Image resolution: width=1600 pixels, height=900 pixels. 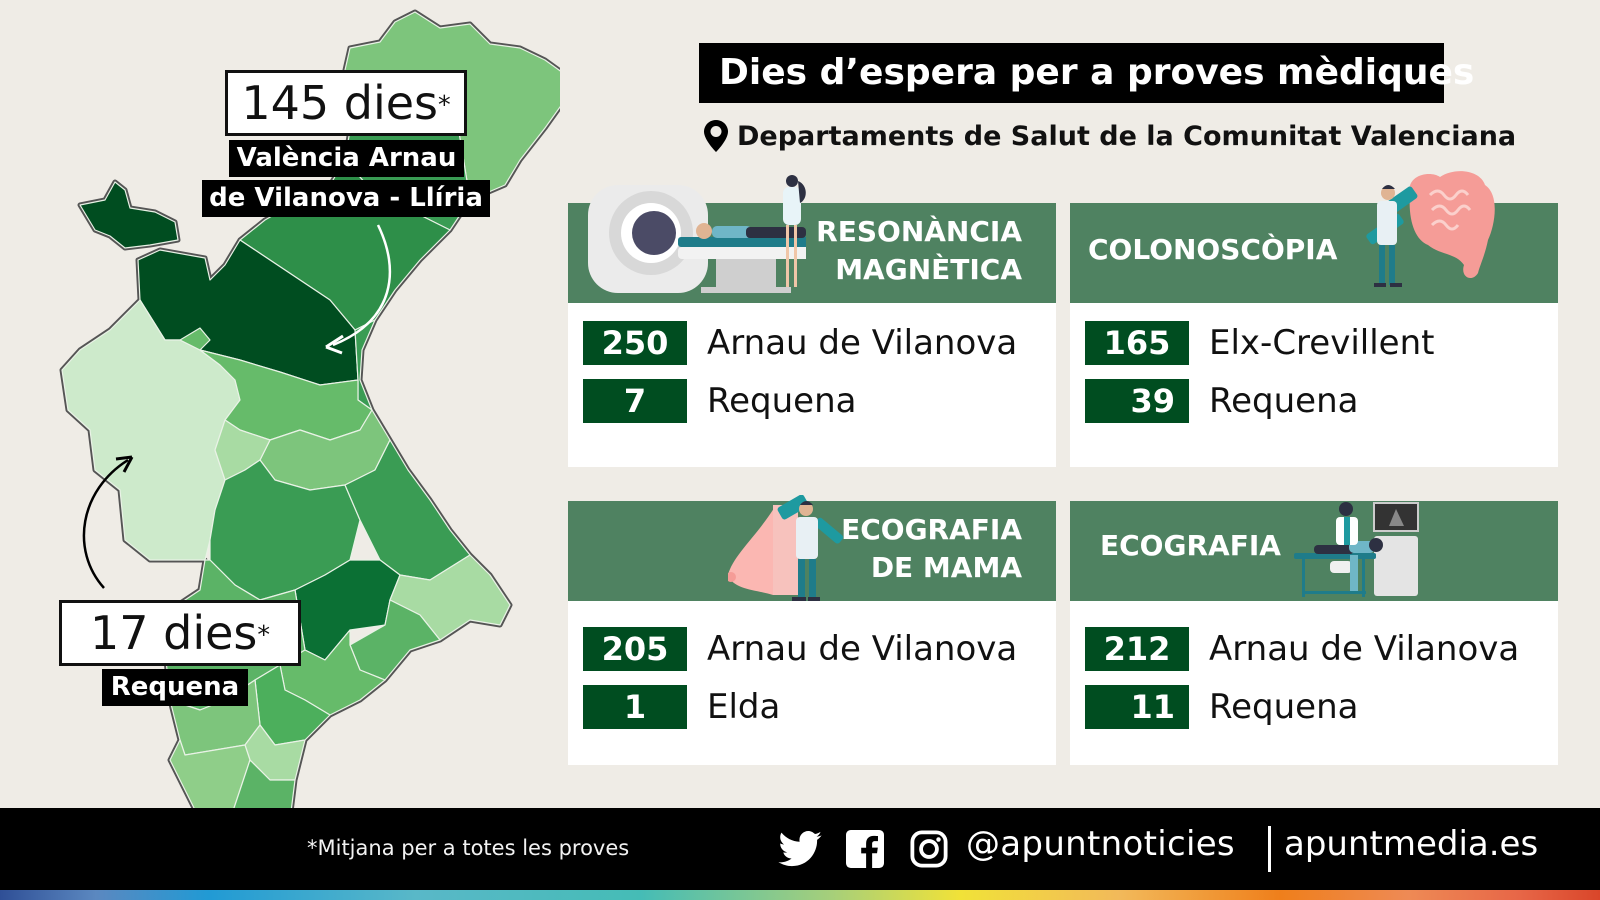 What do you see at coordinates (716, 136) in the screenshot?
I see `map-pin-icon` at bounding box center [716, 136].